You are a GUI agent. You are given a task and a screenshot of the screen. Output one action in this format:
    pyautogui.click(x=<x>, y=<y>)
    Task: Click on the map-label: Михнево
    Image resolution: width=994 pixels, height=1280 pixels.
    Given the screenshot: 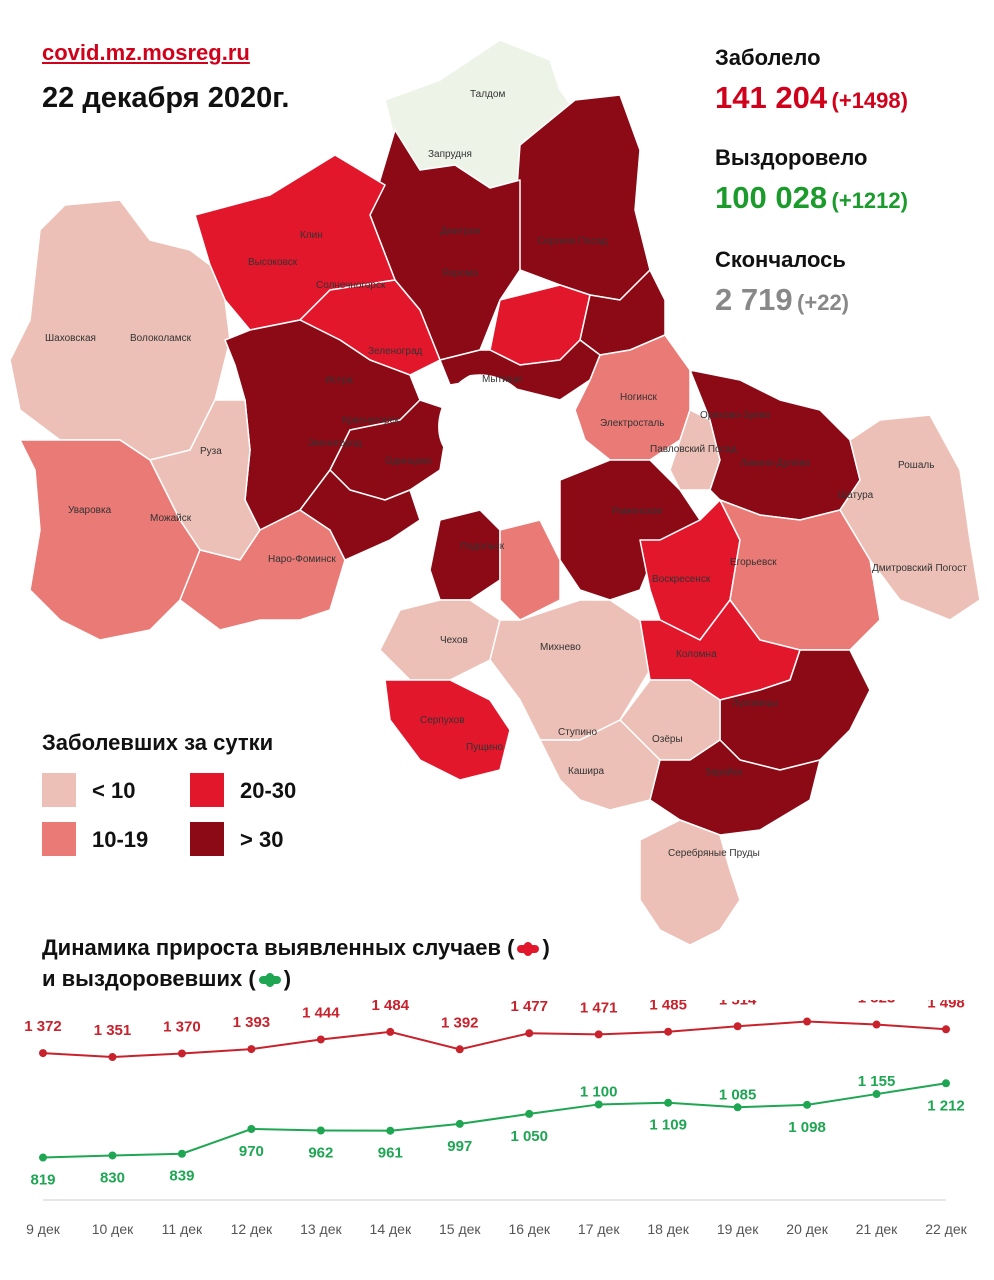 What is the action you would take?
    pyautogui.click(x=560, y=647)
    